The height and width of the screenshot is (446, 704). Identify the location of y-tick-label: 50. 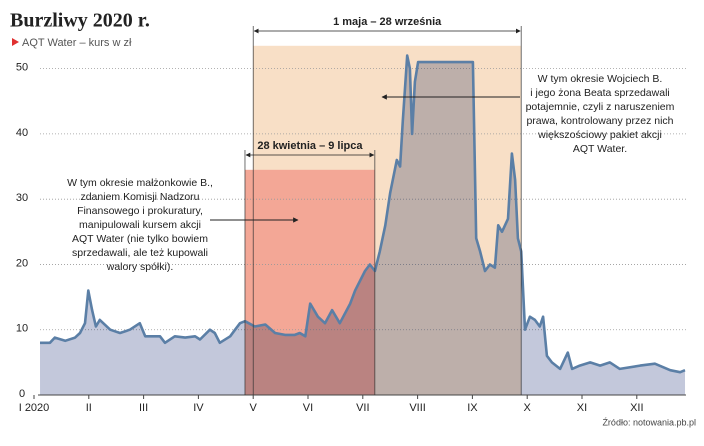
(22, 68).